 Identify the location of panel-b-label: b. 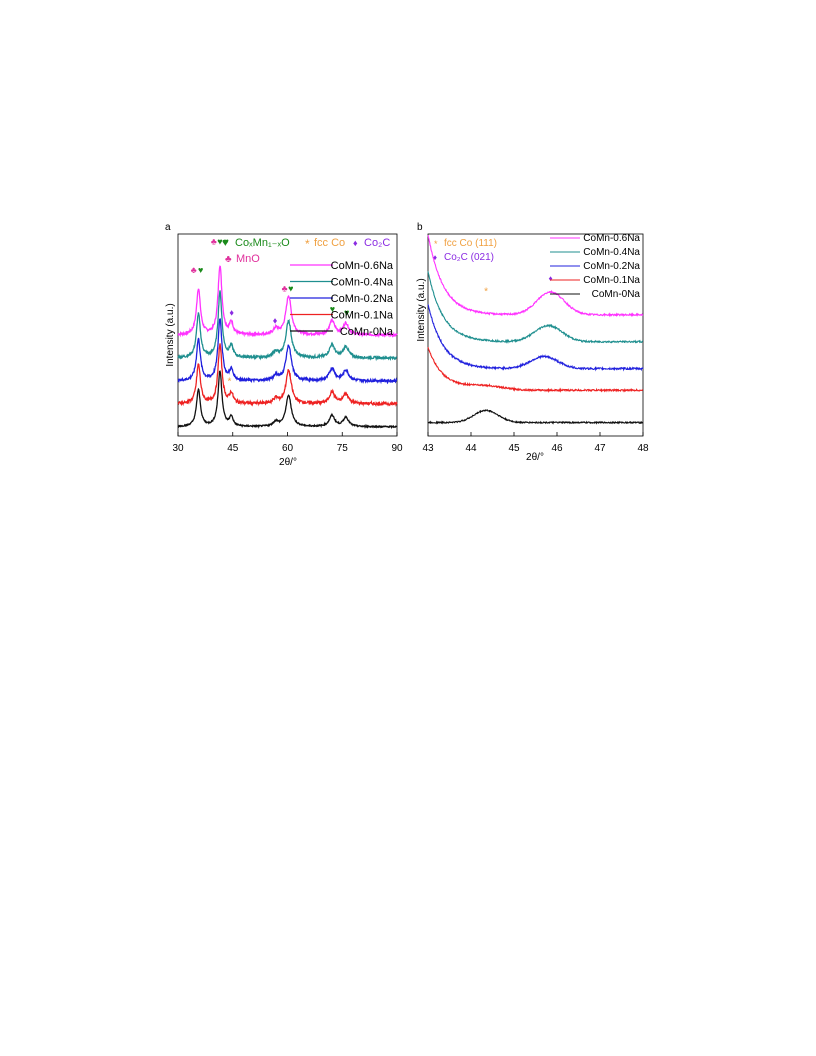
(420, 227).